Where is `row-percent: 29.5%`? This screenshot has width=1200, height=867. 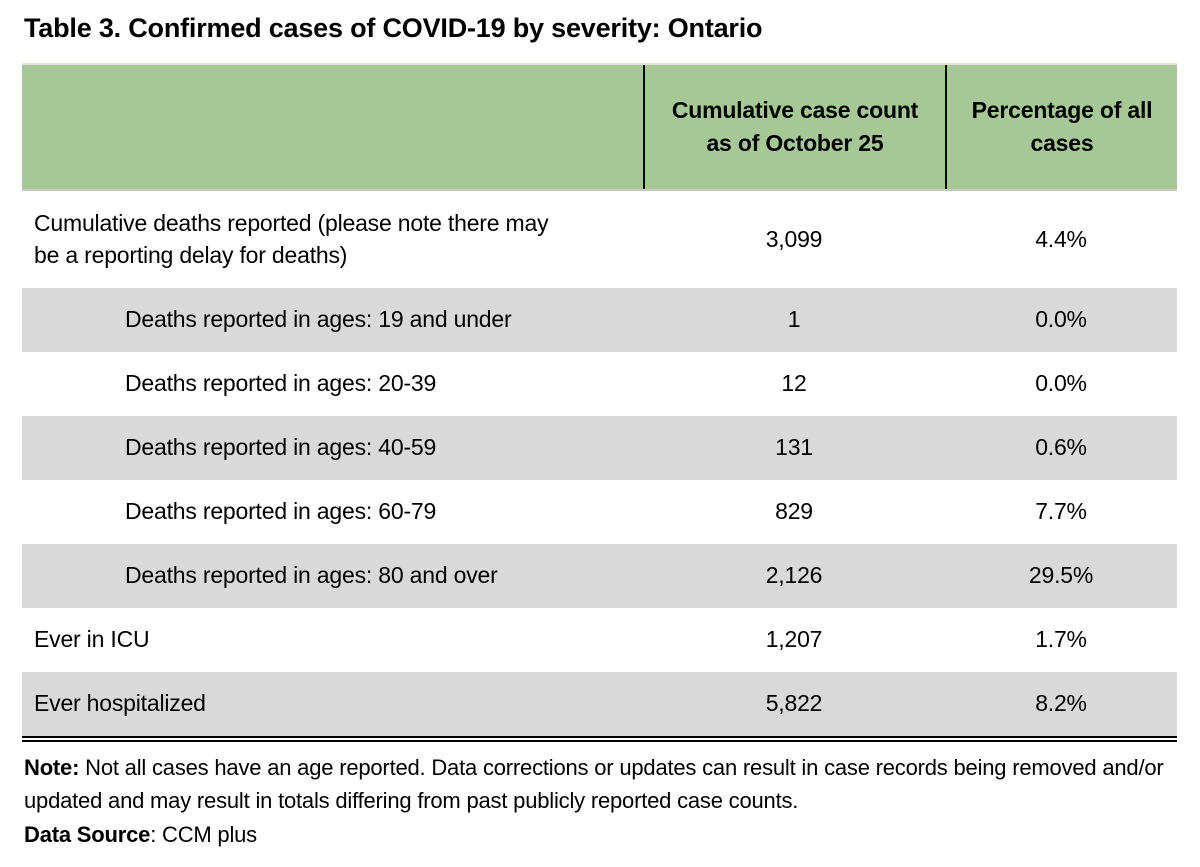 row-percent: 29.5% is located at coordinates (1061, 575).